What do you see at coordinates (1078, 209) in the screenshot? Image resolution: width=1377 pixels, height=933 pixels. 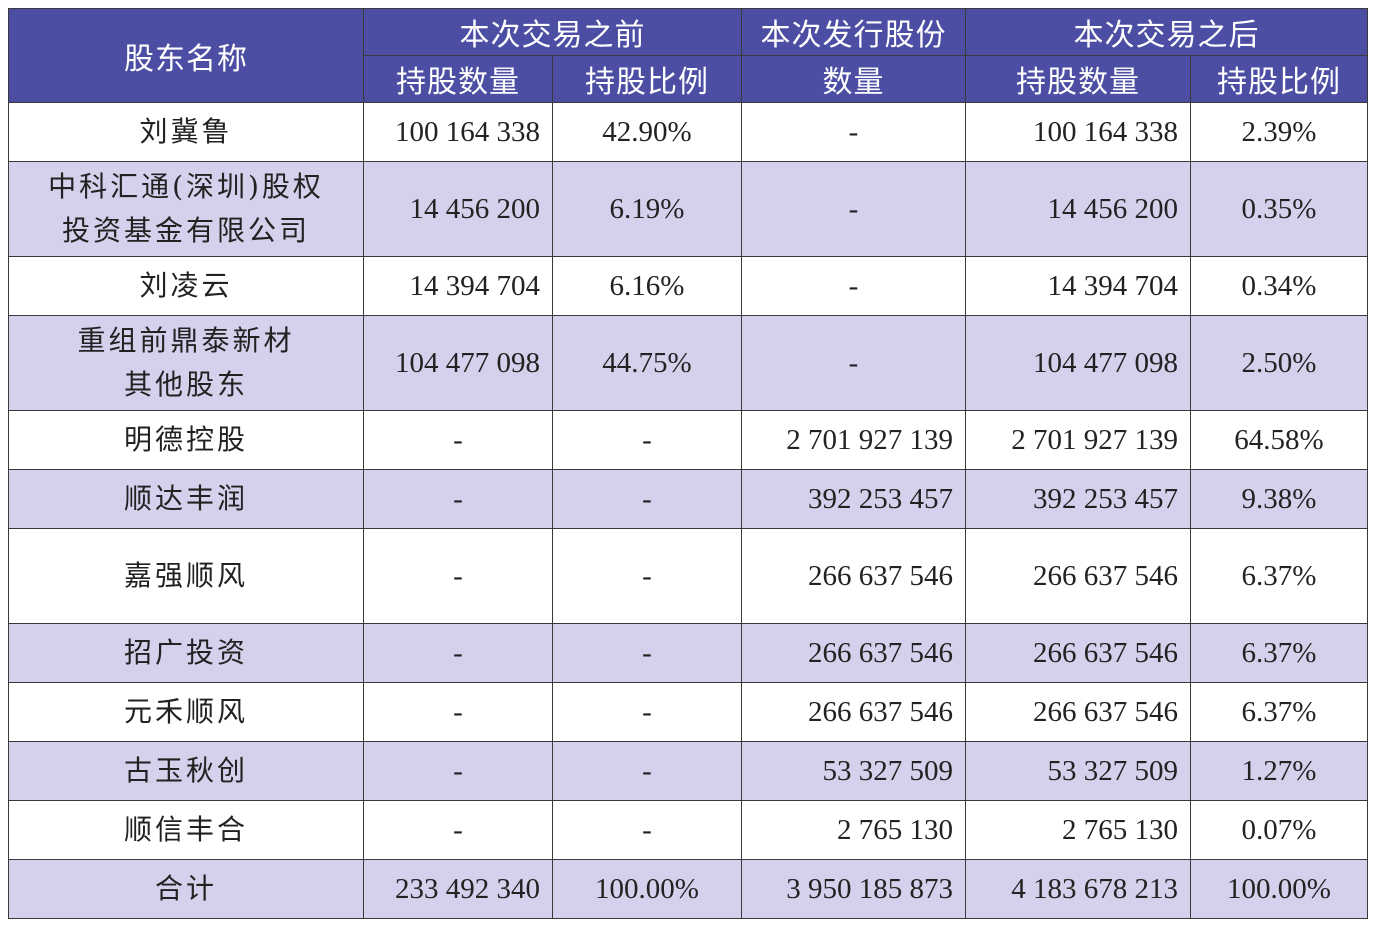 I see `after-qty-cell: 14 456 200` at bounding box center [1078, 209].